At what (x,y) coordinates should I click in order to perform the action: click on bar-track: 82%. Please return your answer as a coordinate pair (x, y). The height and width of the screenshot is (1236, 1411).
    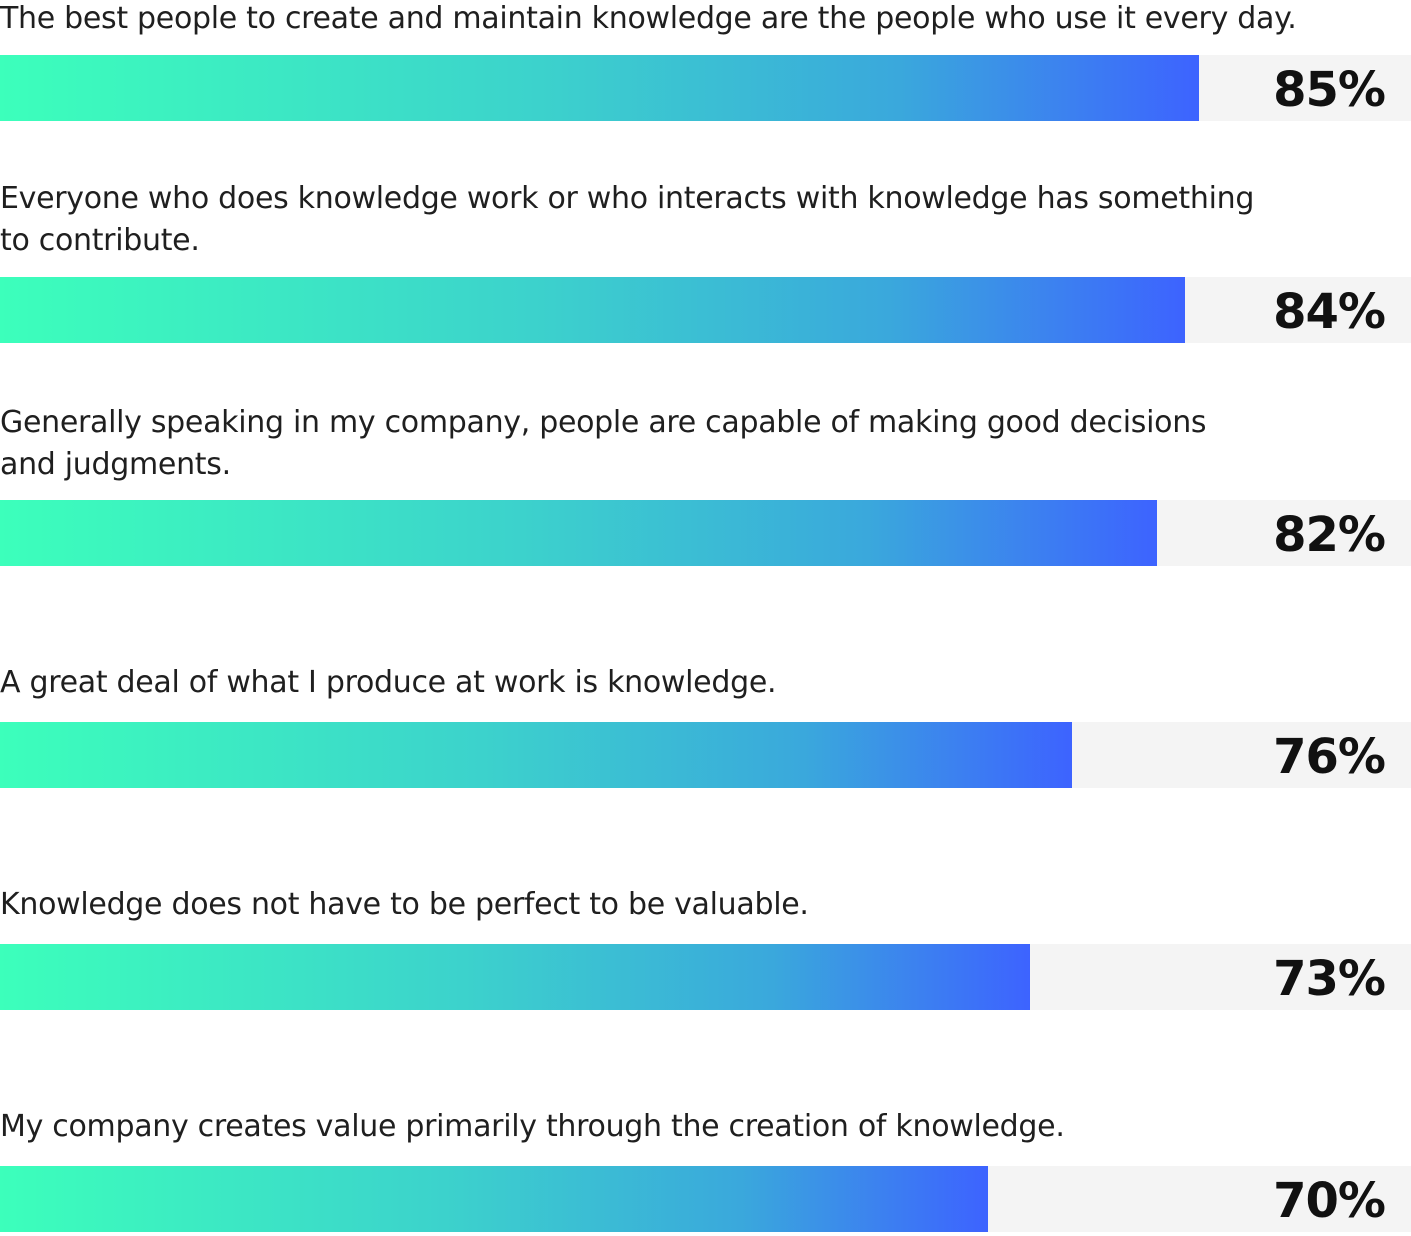
    Looking at the image, I should click on (705, 533).